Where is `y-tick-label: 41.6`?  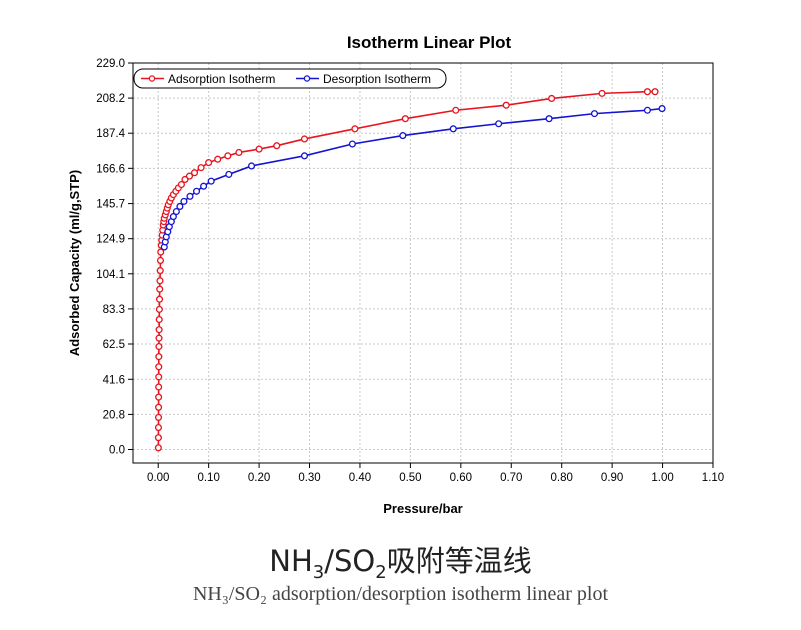
y-tick-label: 41.6 is located at coordinates (114, 380).